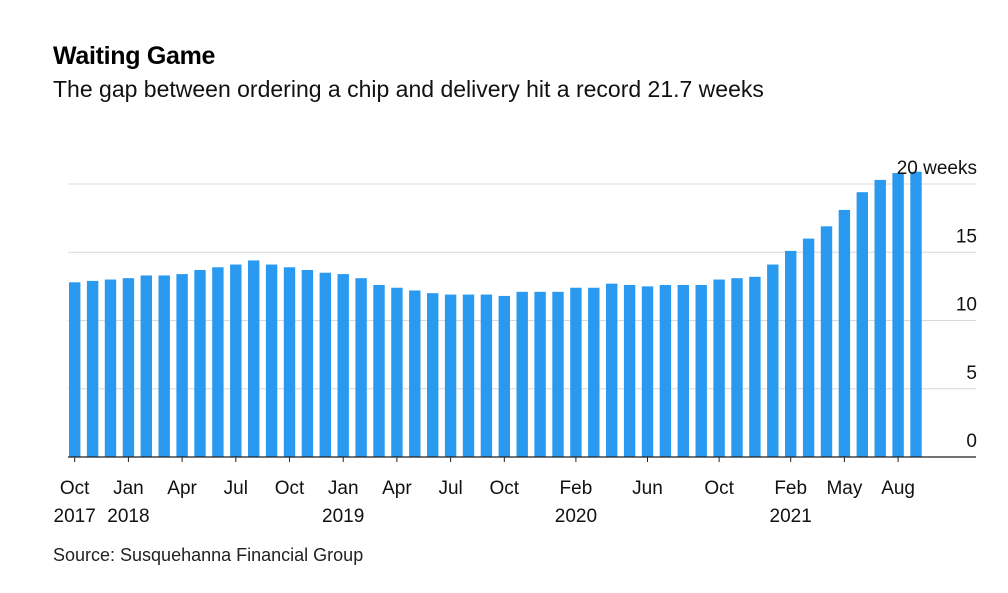  I want to click on source-note: Source: Susquehanna Financial Group, so click(208, 555).